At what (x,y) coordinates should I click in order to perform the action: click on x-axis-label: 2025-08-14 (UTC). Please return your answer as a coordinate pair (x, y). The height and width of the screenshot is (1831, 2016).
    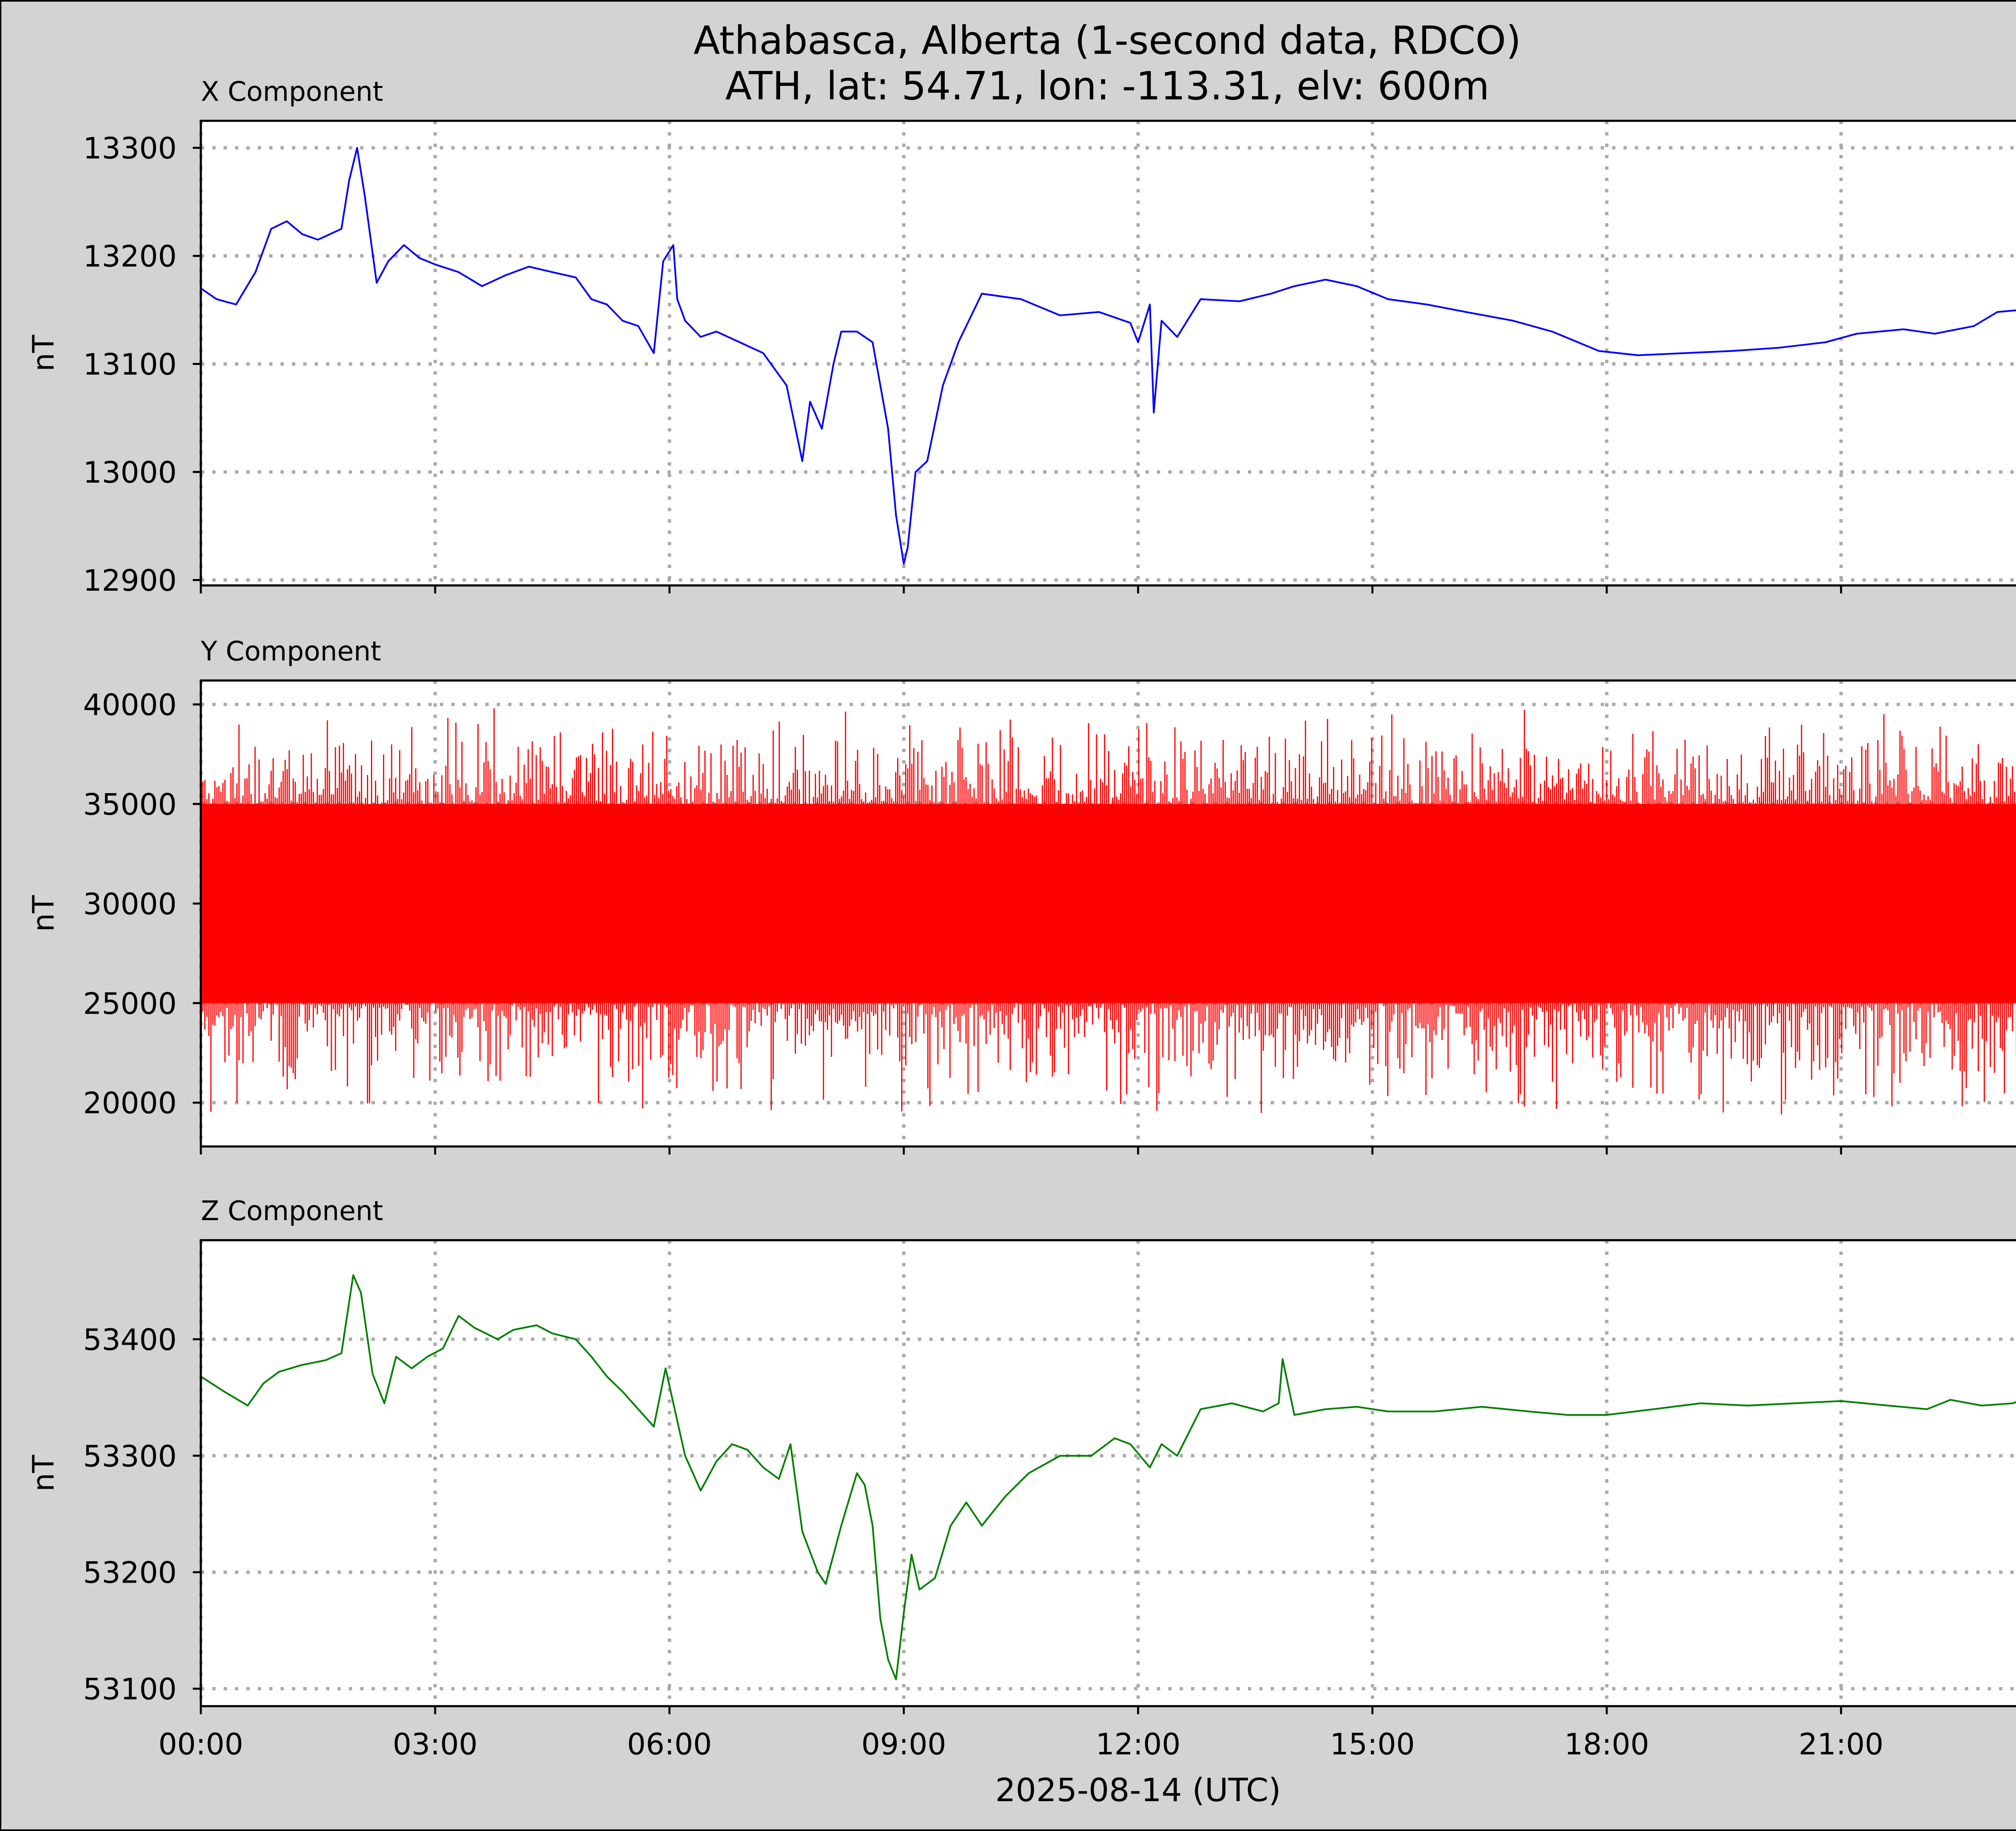
    Looking at the image, I should click on (1138, 1790).